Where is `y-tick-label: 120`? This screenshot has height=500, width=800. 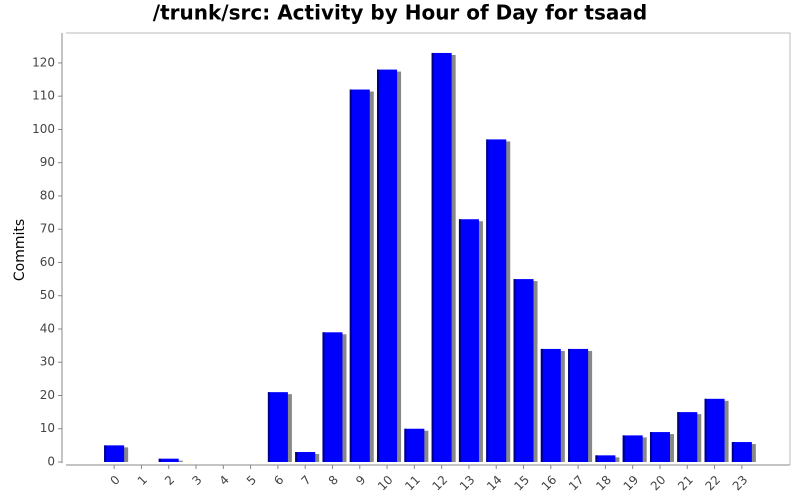
y-tick-label: 120 is located at coordinates (43, 62).